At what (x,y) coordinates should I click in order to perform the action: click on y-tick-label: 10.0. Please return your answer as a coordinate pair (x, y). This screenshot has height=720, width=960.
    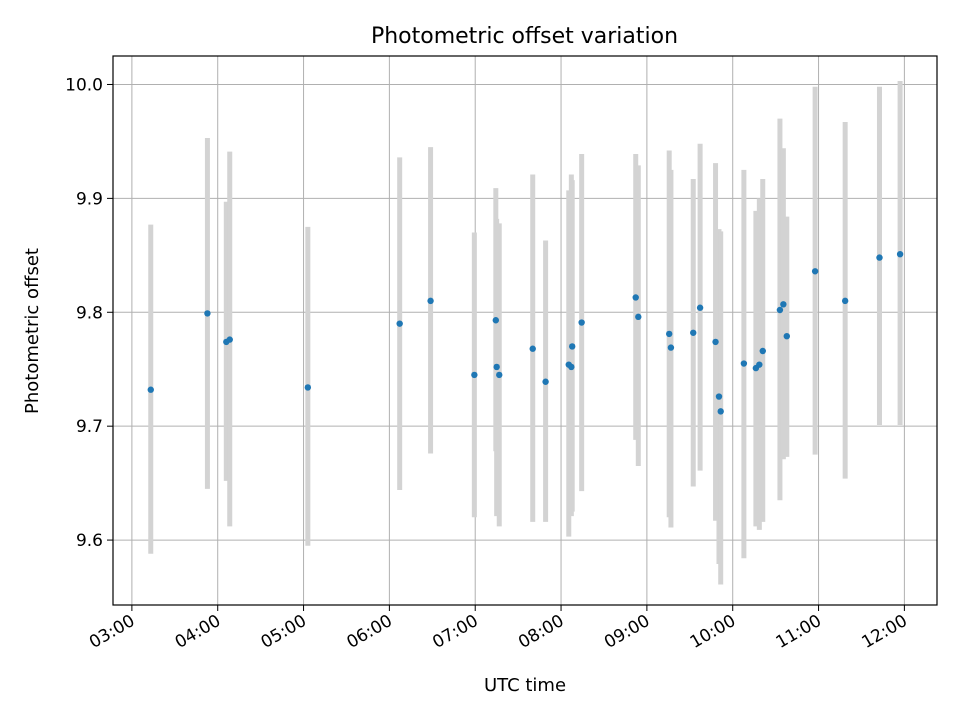
    Looking at the image, I should click on (84, 85).